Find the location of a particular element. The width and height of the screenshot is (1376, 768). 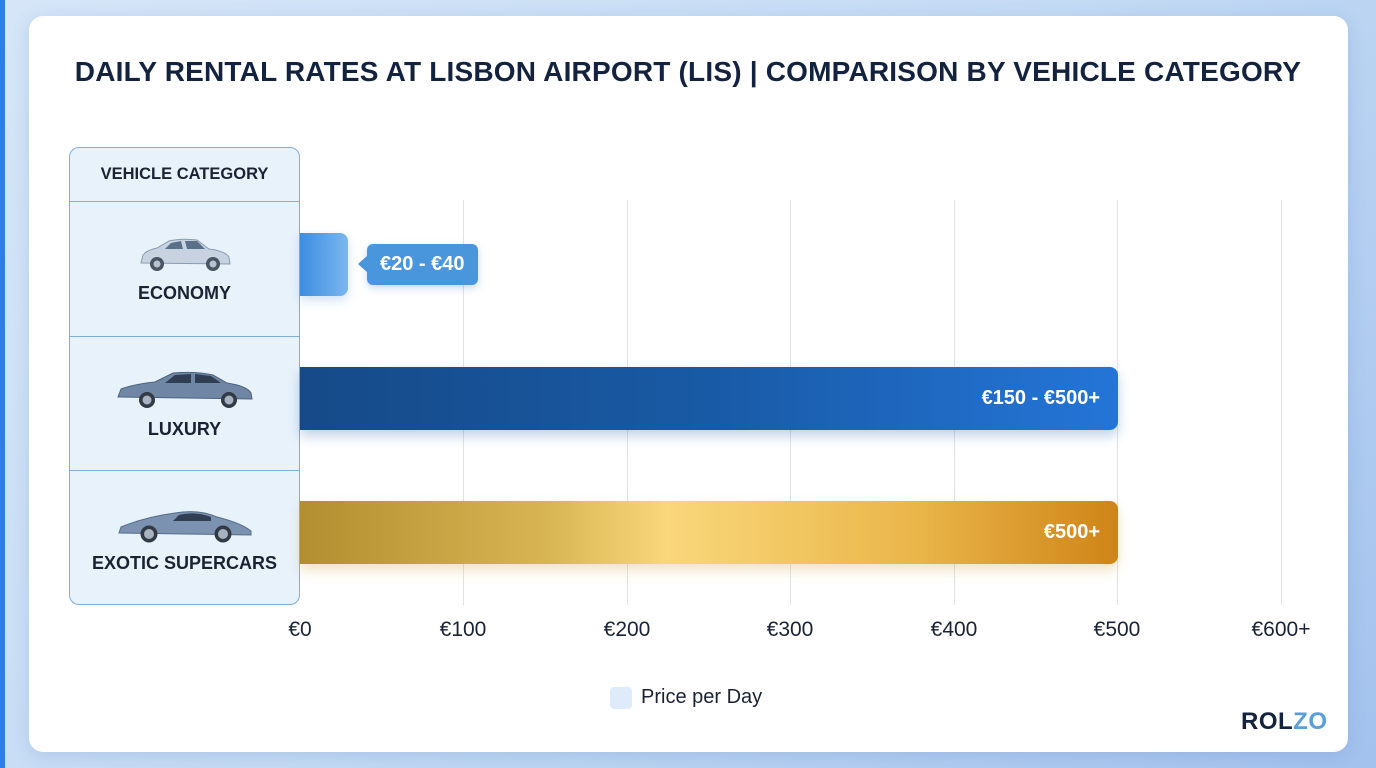

category-row-exotic: EXOTIC SUPERCARS is located at coordinates (184, 537).